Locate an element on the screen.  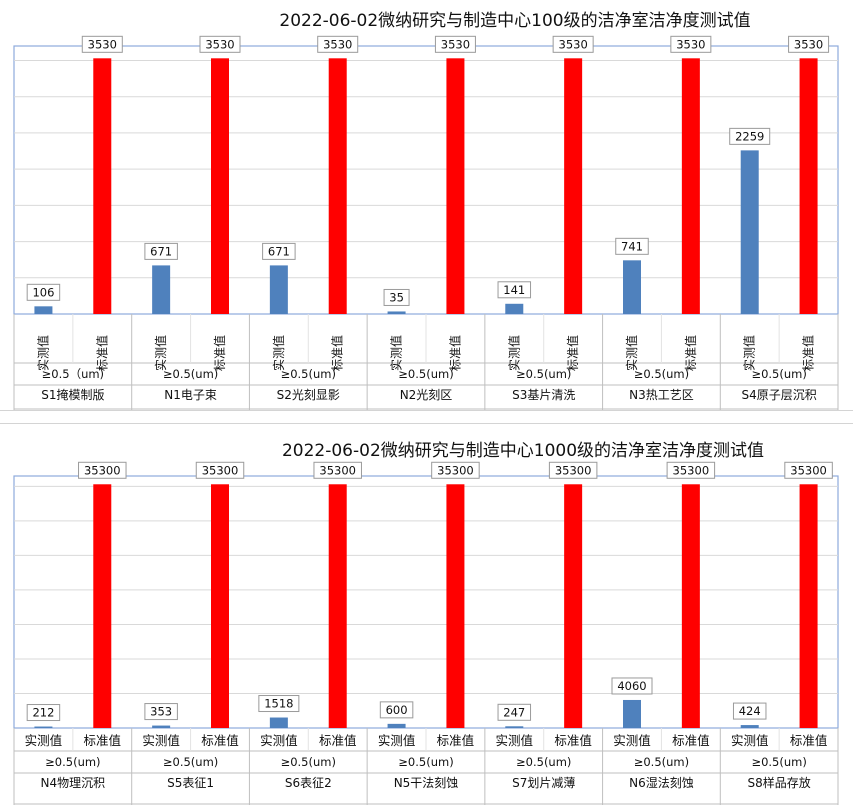
data-label-measured: 741 is located at coordinates (632, 246).